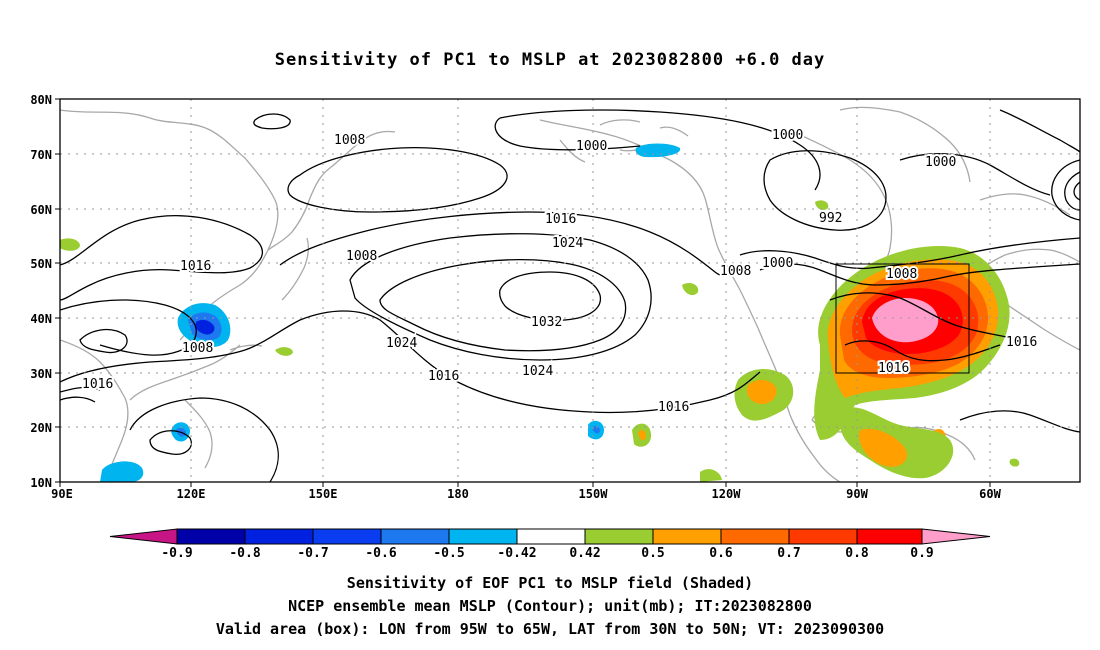  What do you see at coordinates (721, 553) in the screenshot?
I see `colorbar-label: 0.6` at bounding box center [721, 553].